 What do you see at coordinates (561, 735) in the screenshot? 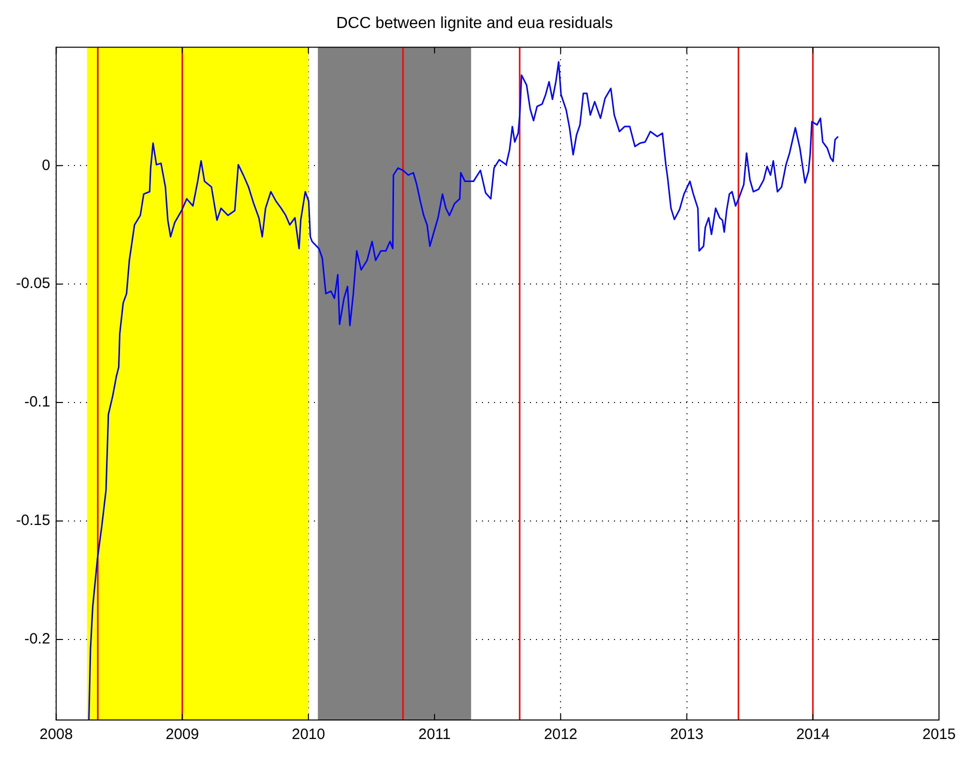
I see `x-tick-label: 2012` at bounding box center [561, 735].